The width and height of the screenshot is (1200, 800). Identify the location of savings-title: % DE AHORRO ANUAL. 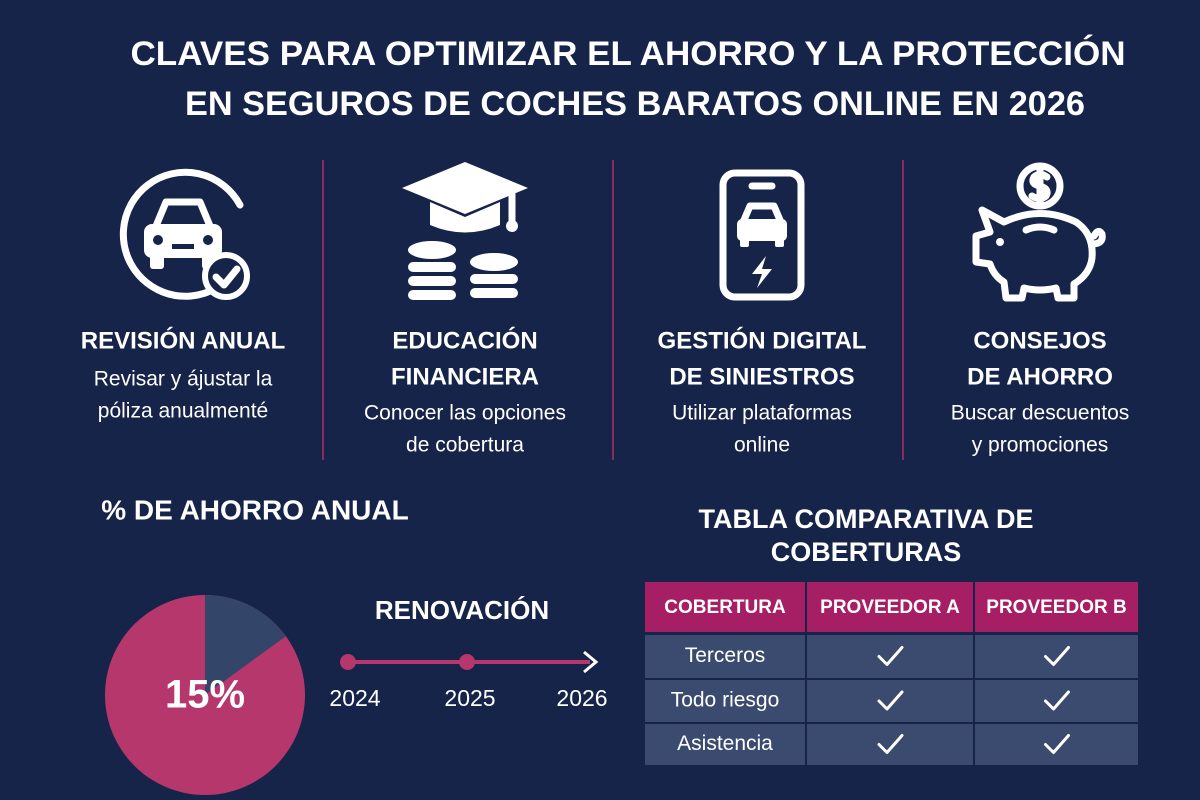
(254, 509).